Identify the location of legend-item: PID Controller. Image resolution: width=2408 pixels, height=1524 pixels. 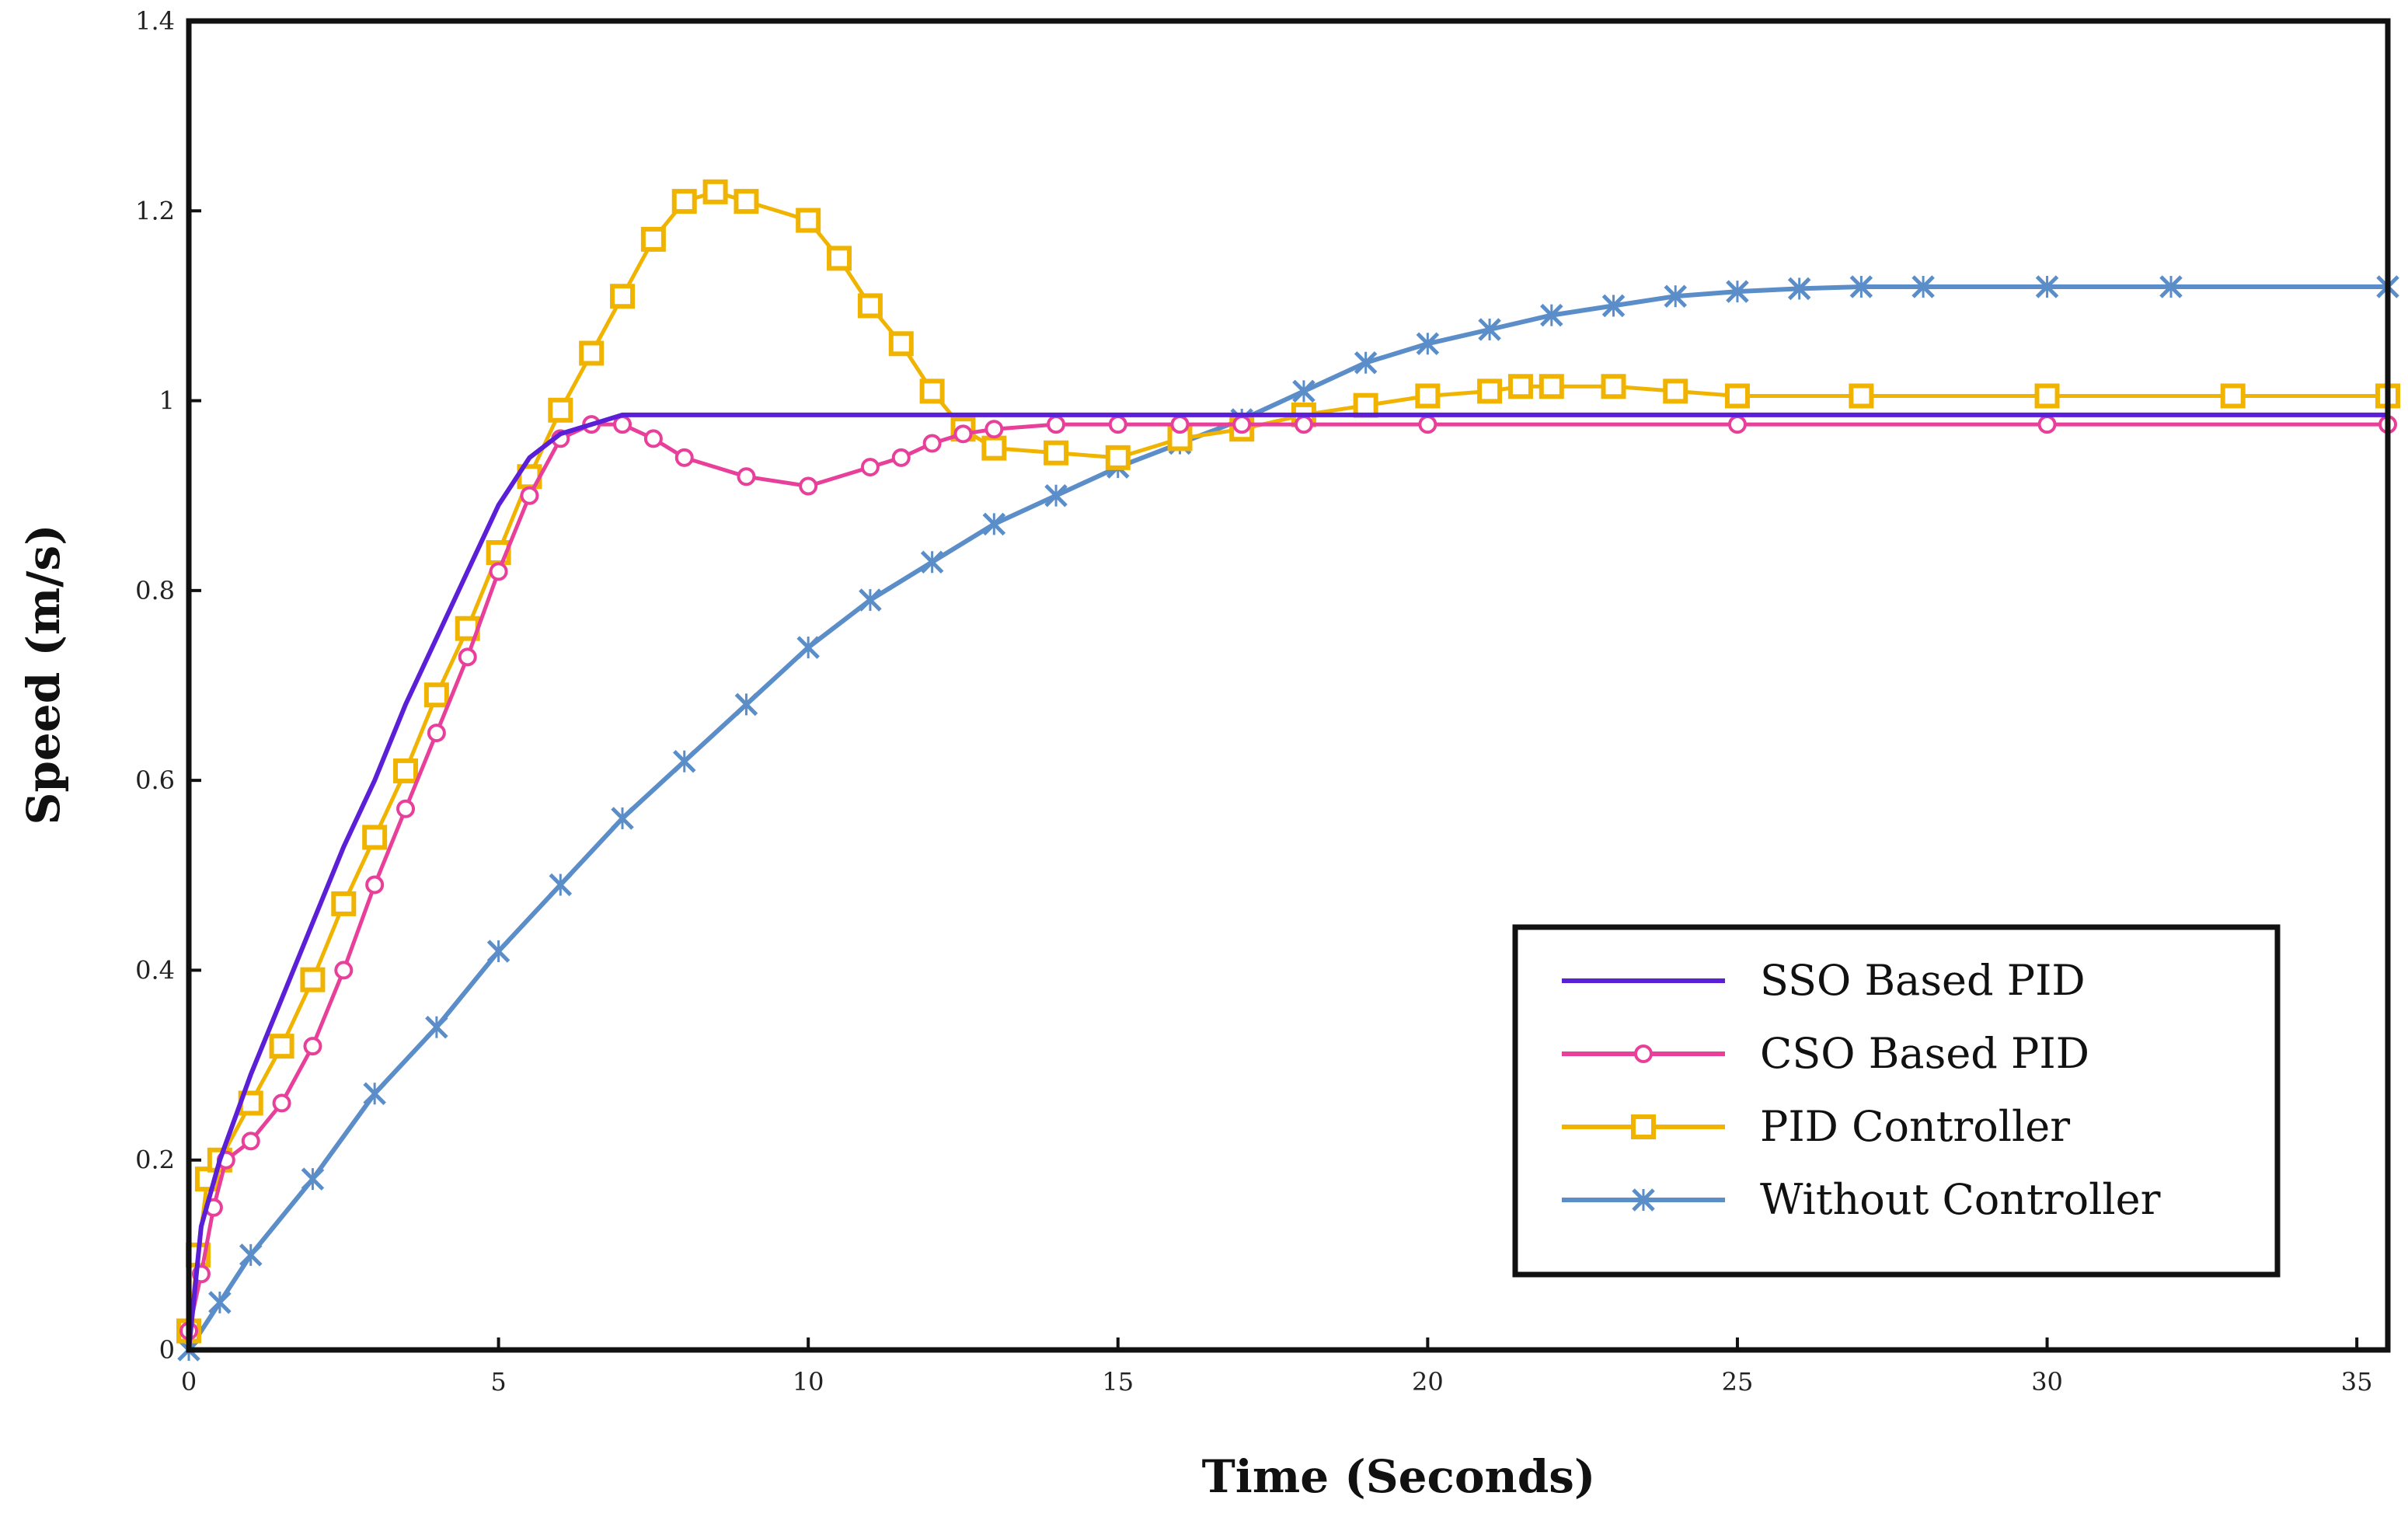
(1816, 1127).